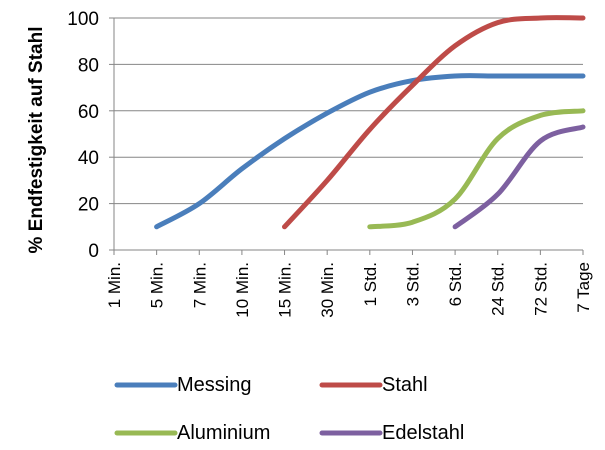  What do you see at coordinates (519, 177) in the screenshot?
I see `series-line-edelstahl` at bounding box center [519, 177].